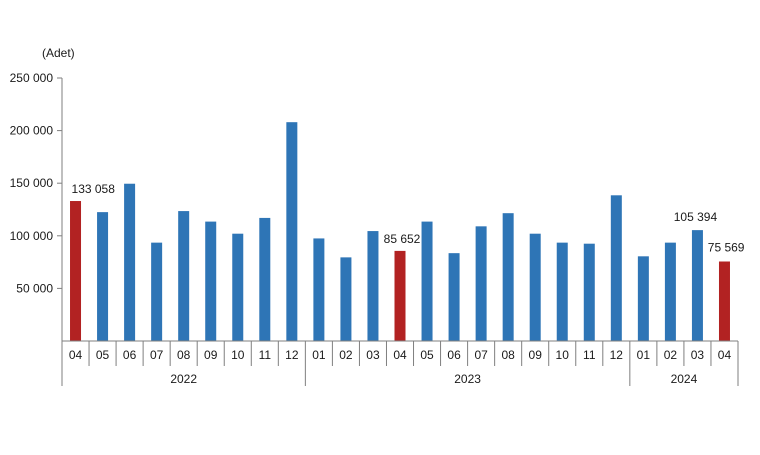 The image size is (760, 455). I want to click on data-label: 133 058, so click(94, 189).